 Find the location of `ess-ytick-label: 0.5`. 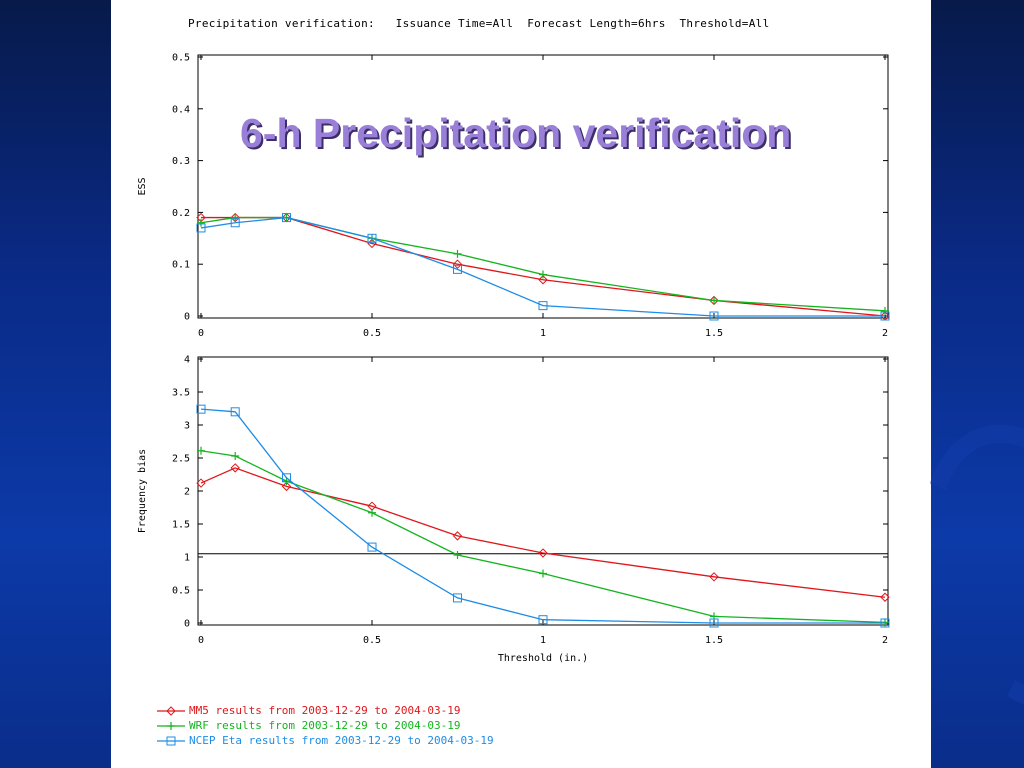

ess-ytick-label: 0.5 is located at coordinates (181, 58).